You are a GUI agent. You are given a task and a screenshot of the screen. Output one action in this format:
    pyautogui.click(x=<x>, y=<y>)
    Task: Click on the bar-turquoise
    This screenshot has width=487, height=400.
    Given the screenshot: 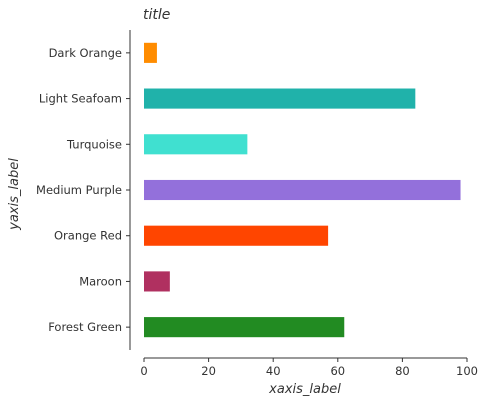 What is the action you would take?
    pyautogui.click(x=196, y=144)
    